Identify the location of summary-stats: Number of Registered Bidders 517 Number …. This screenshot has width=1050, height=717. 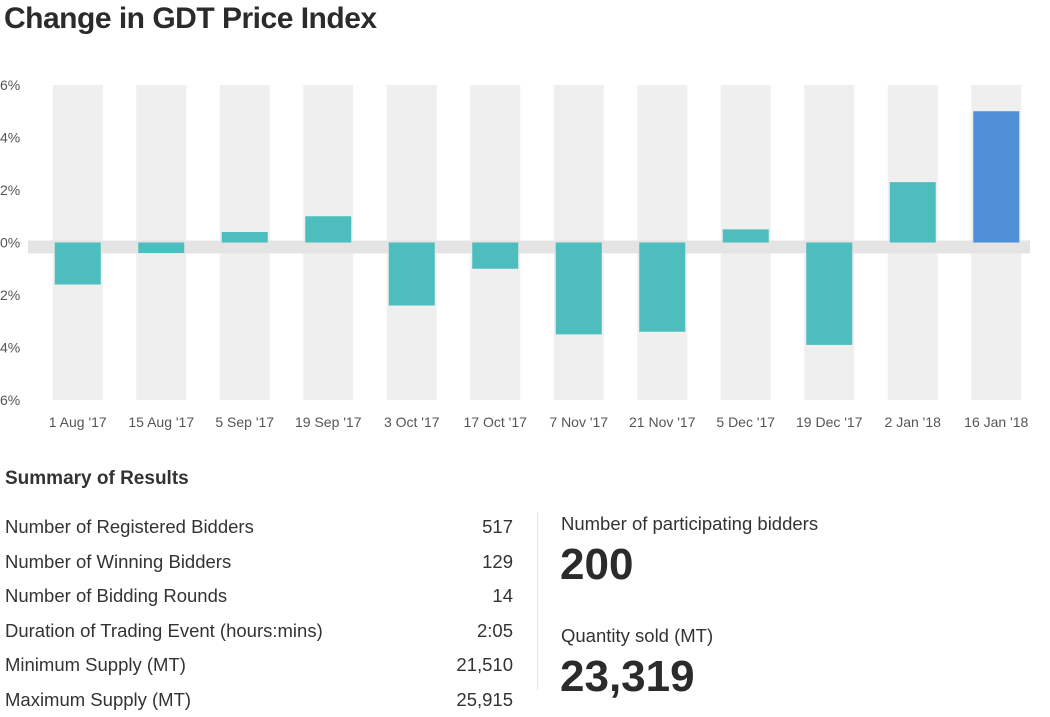
(259, 613).